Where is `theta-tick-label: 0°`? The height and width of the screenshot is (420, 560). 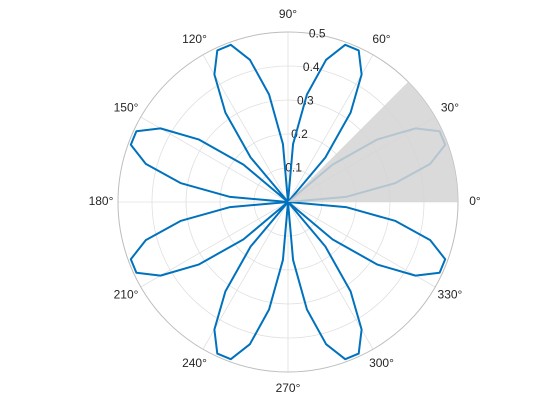 theta-tick-label: 0° is located at coordinates (475, 201).